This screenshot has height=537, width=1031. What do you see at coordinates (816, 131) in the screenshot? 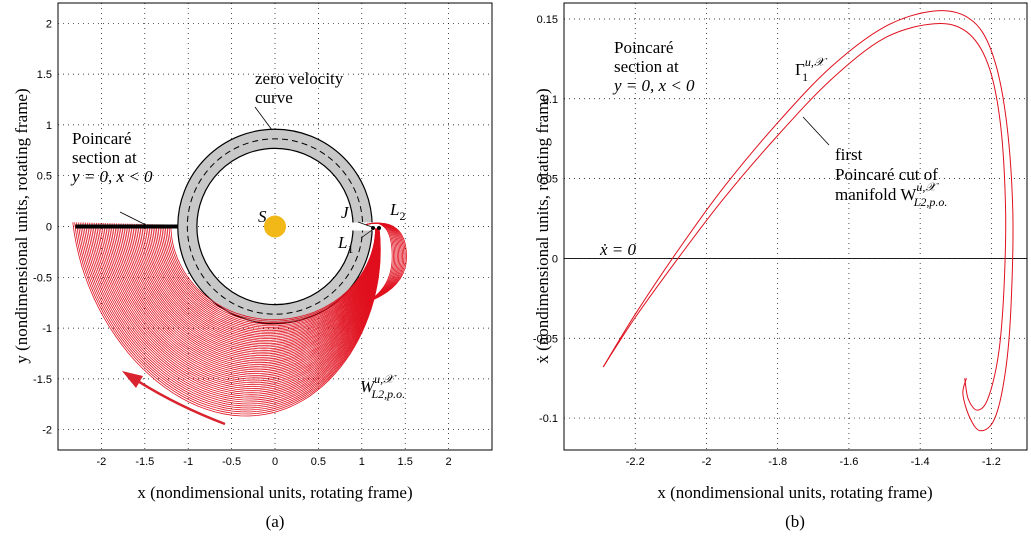
I see `first-cut-pointer` at bounding box center [816, 131].